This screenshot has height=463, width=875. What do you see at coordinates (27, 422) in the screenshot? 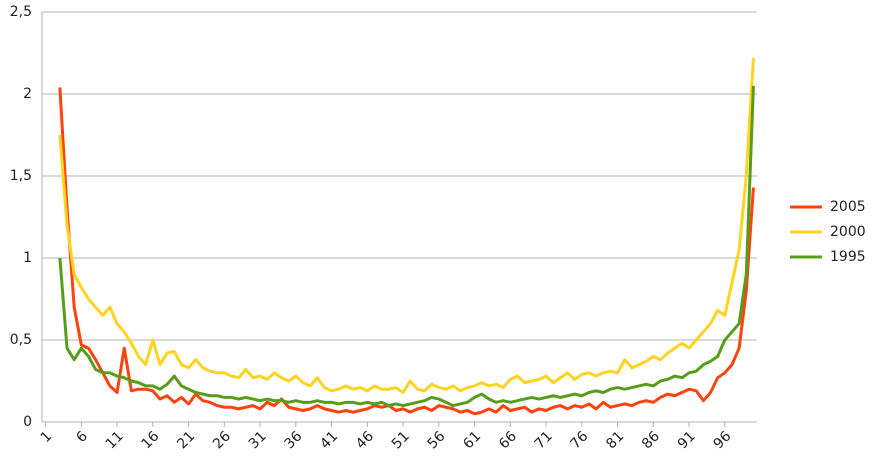
I see `y-tick-label: 0` at bounding box center [27, 422].